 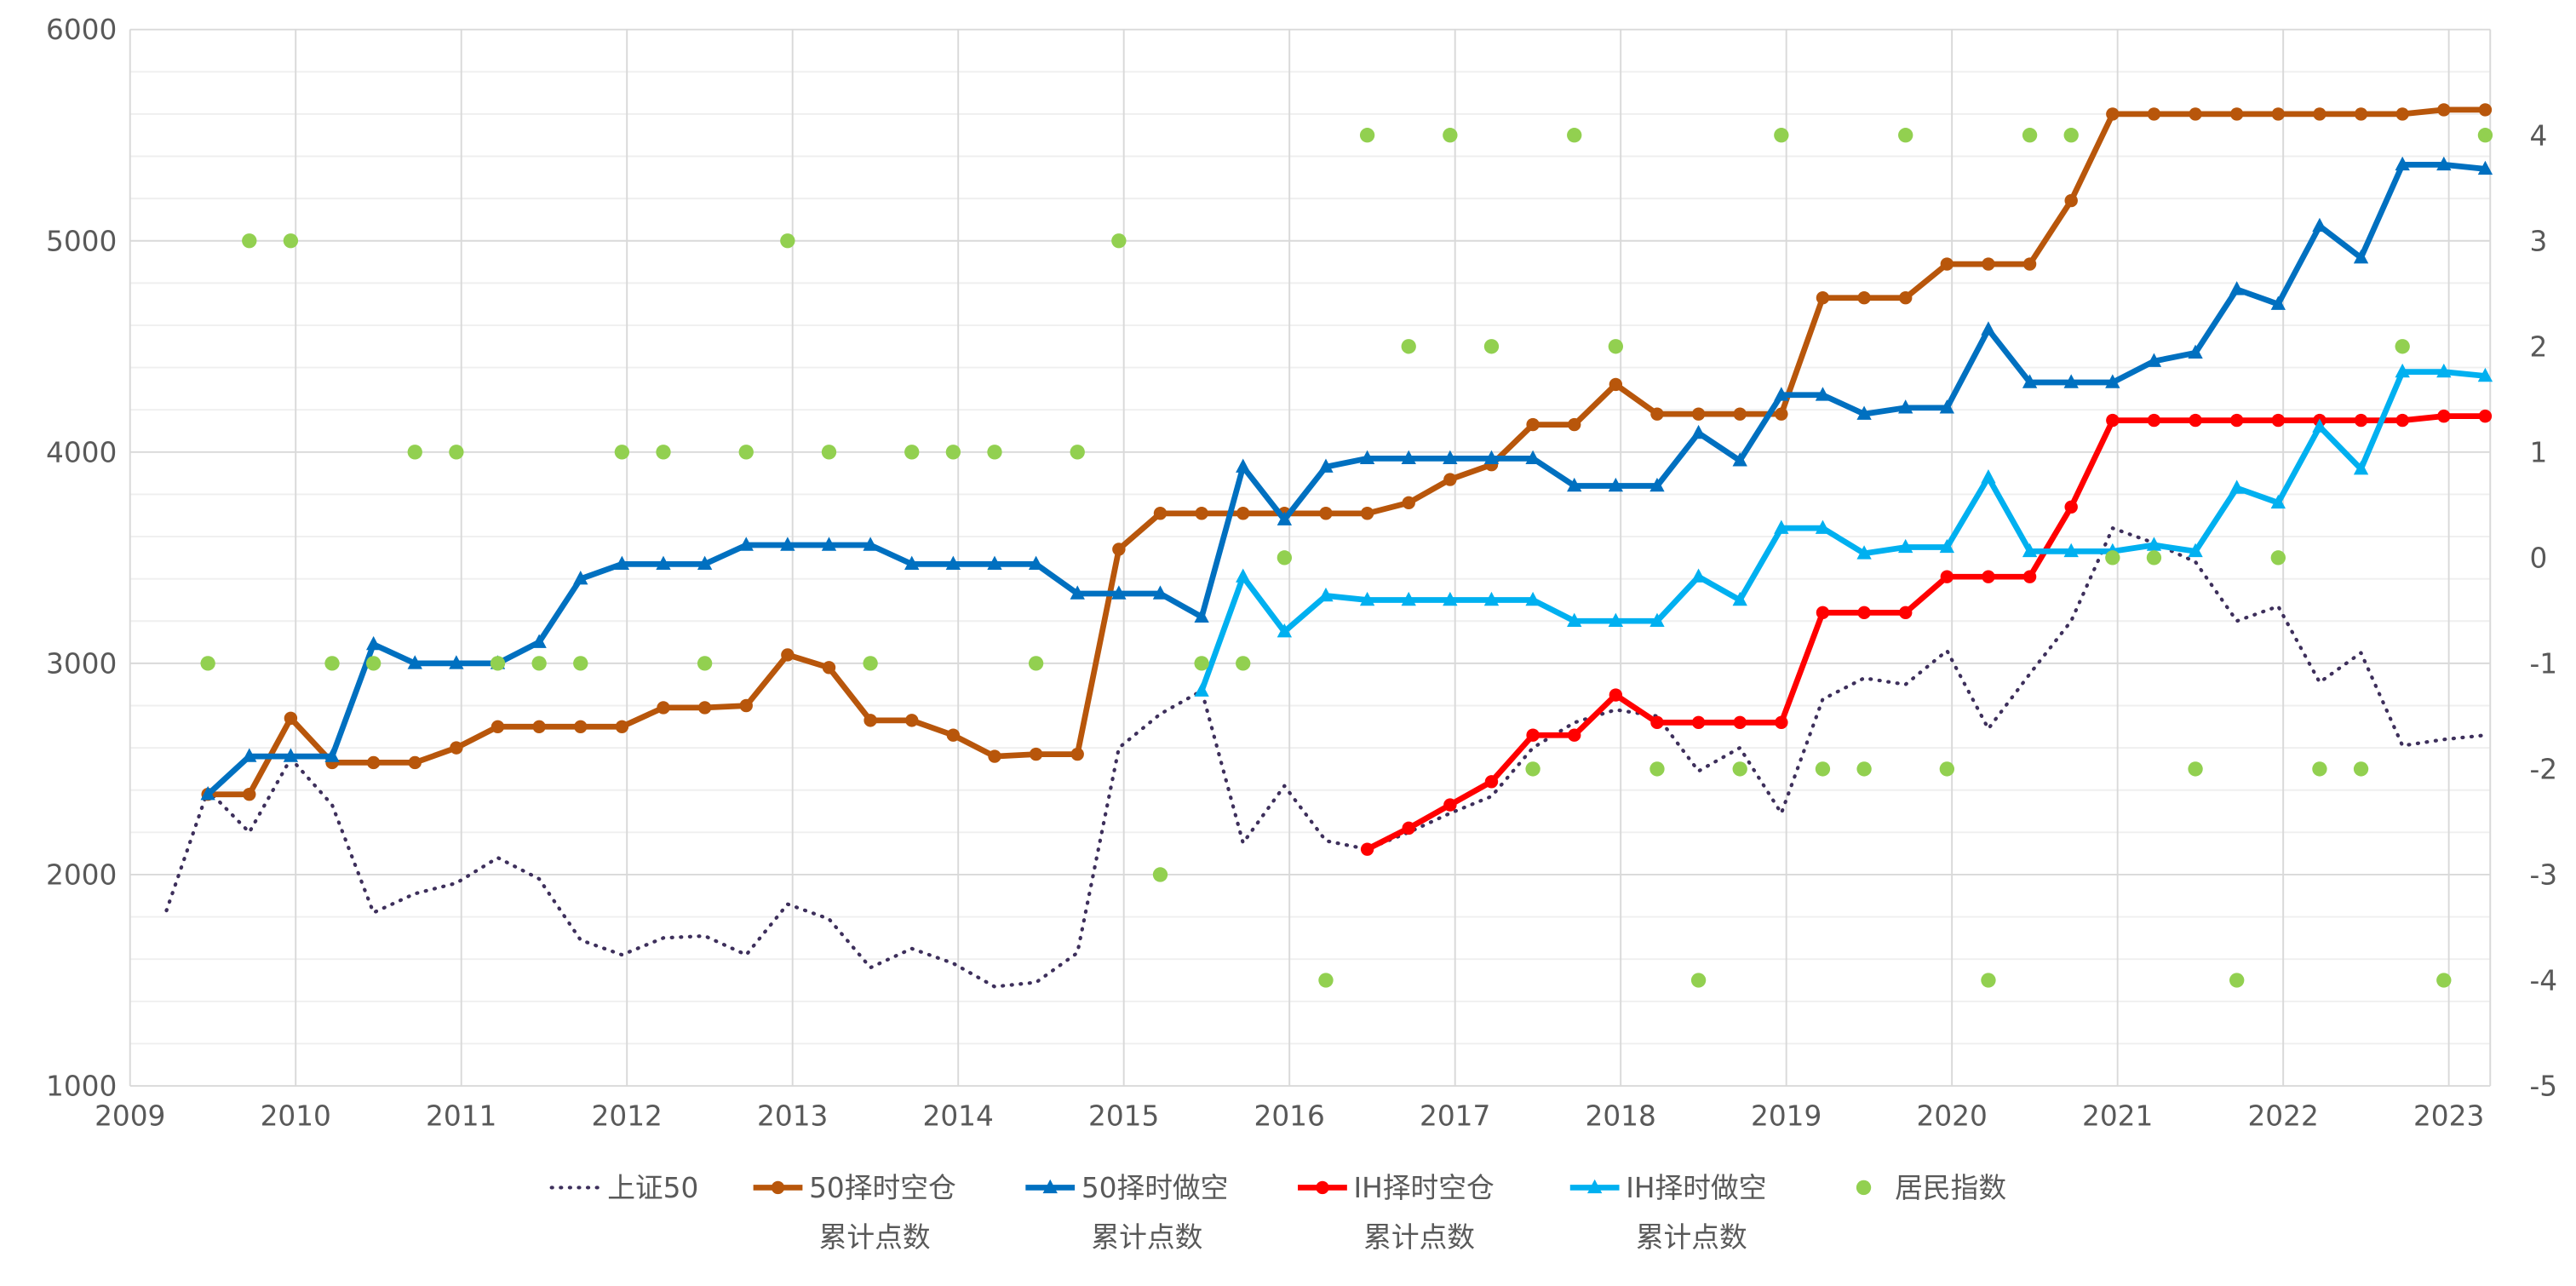 I want to click on y-left-tick-label: 2000, so click(x=81, y=875).